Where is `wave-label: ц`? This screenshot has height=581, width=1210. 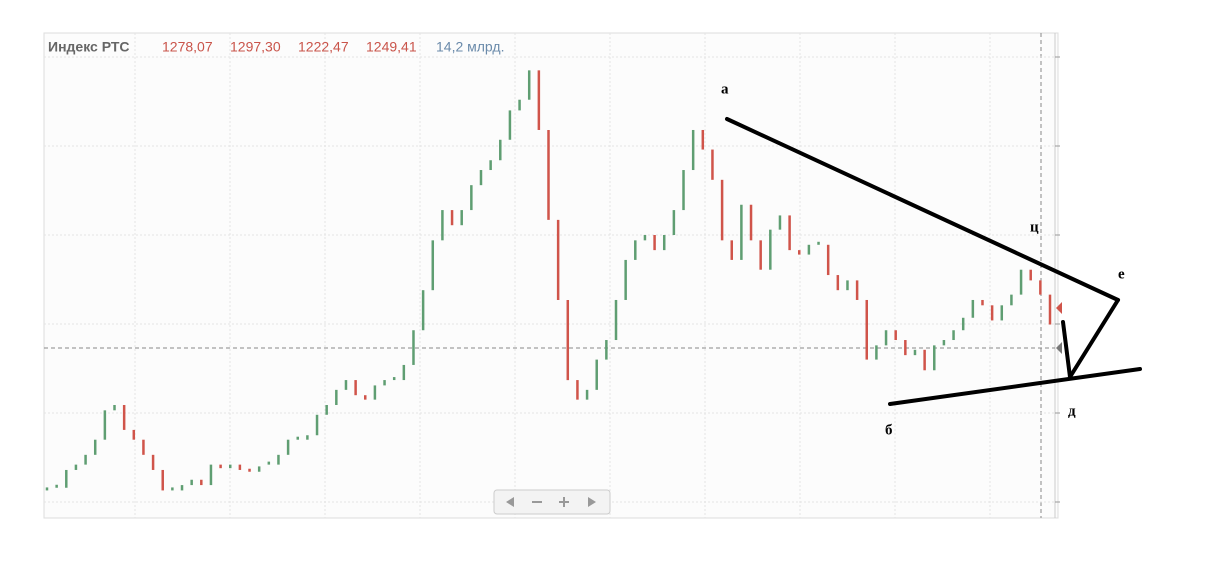
wave-label: ц is located at coordinates (1034, 227).